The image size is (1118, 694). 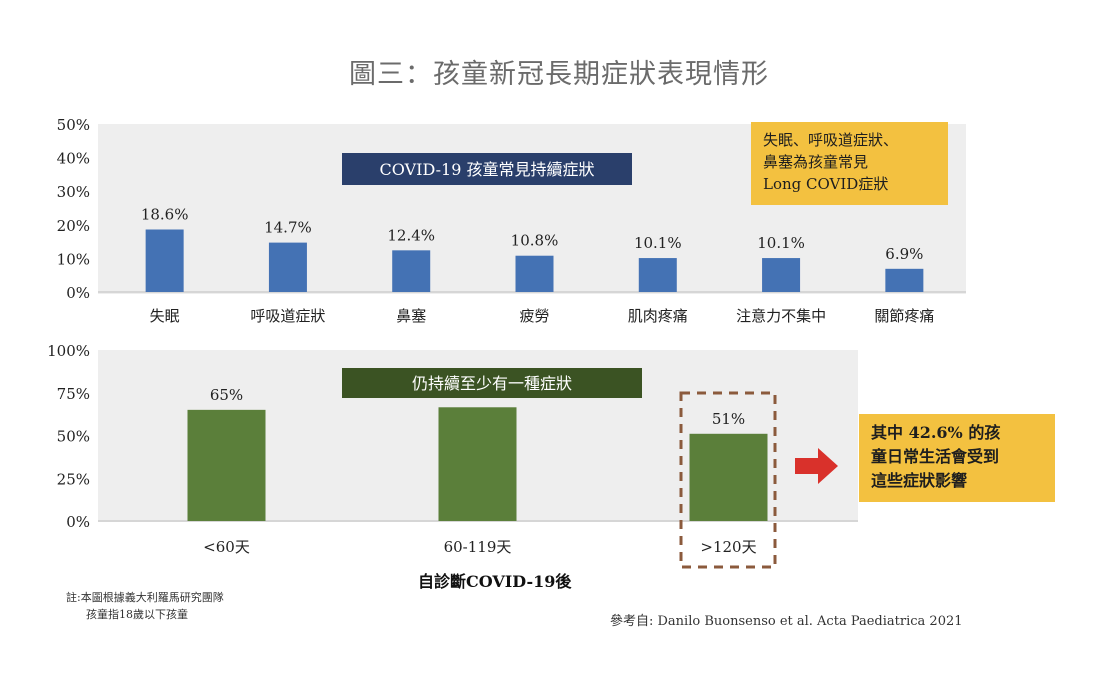 What do you see at coordinates (728, 547) in the screenshot?
I see `x-tick-label: >120天` at bounding box center [728, 547].